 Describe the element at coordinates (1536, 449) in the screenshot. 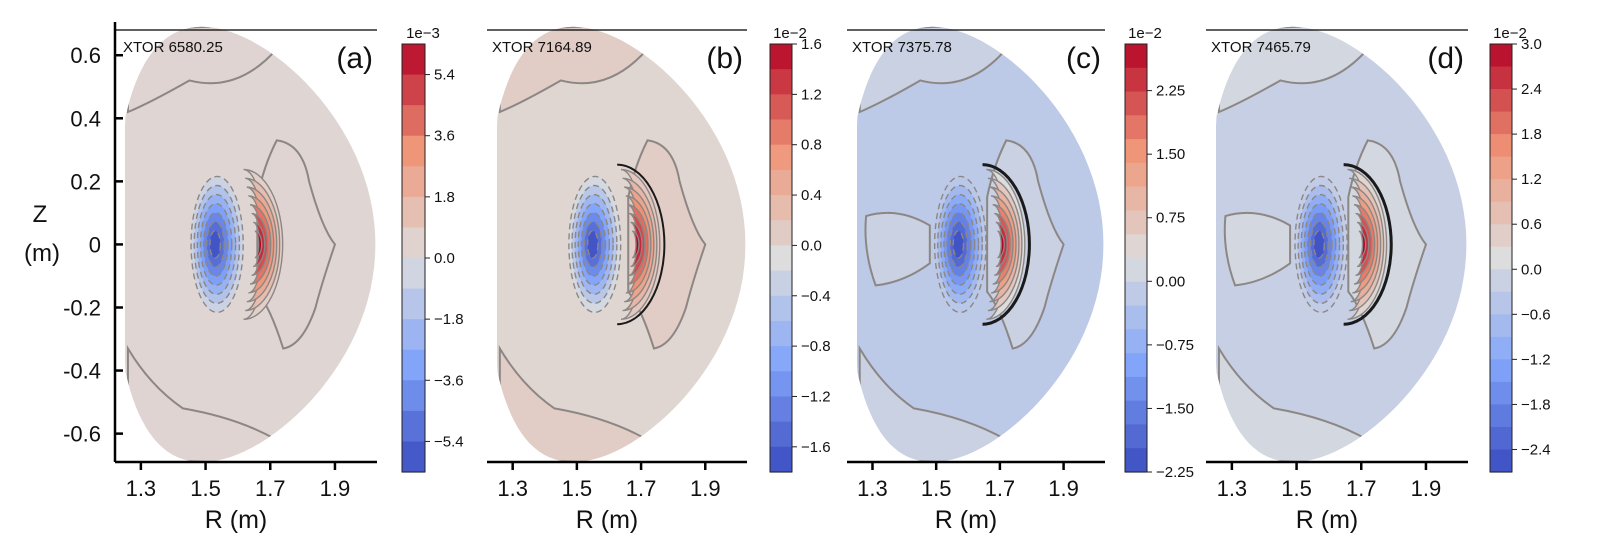

I see `colorbar-tick-label: −2.4` at that location.